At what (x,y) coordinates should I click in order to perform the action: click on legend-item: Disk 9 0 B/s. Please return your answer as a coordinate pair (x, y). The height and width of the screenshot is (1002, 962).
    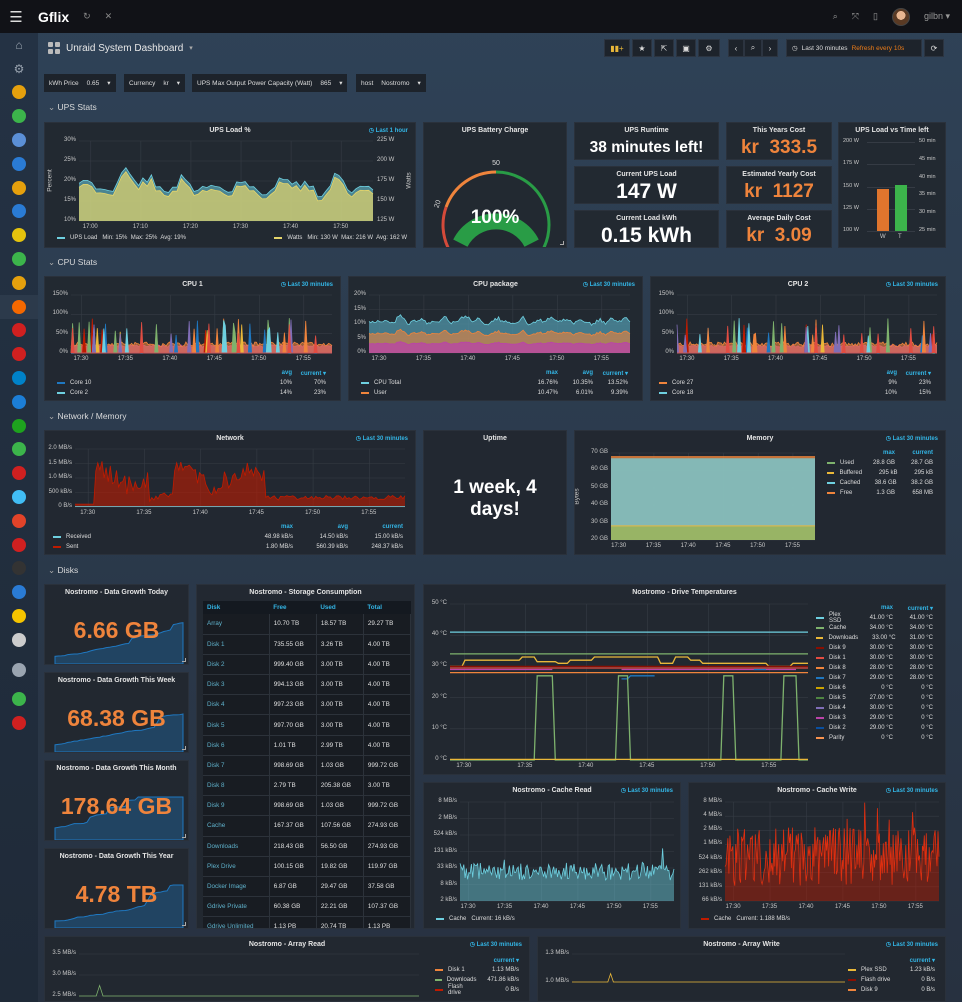
    Looking at the image, I should click on (891, 990).